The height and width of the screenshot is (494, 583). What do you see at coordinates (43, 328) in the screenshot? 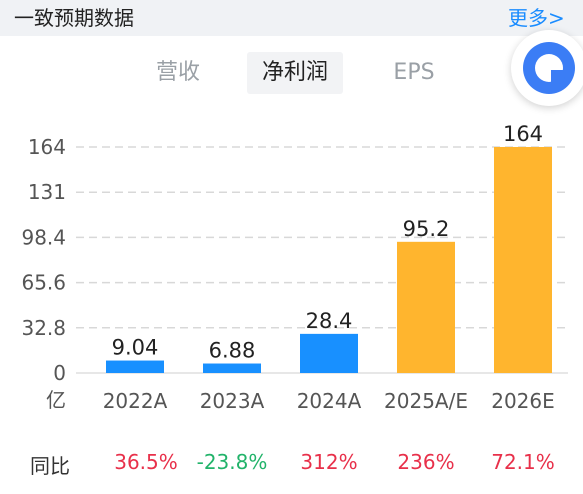
I see `y-tick-label: 32.8` at bounding box center [43, 328].